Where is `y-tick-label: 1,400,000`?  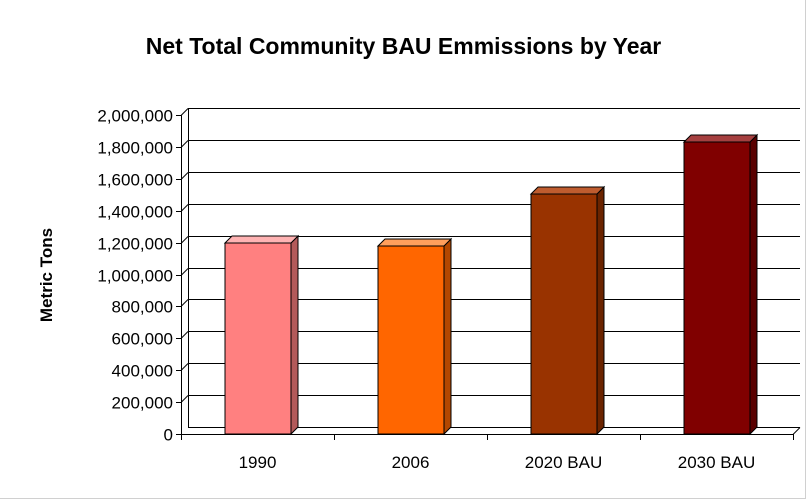 y-tick-label: 1,400,000 is located at coordinates (135, 212).